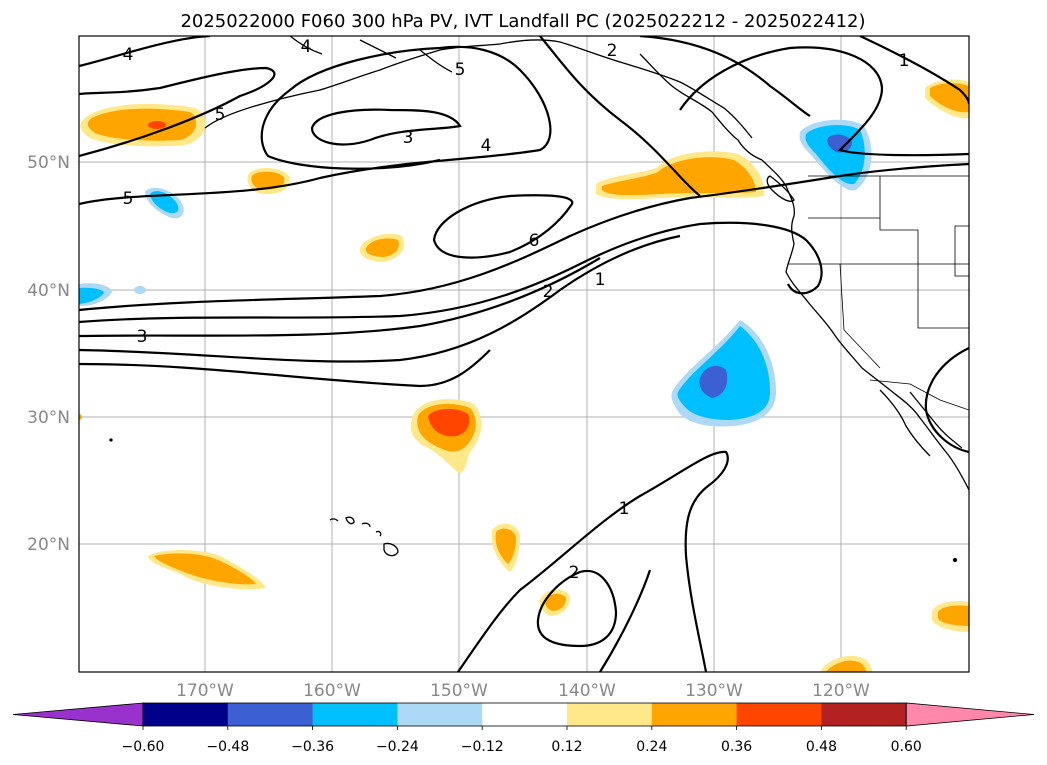 The height and width of the screenshot is (765, 1047). Describe the element at coordinates (459, 691) in the screenshot. I see `lon-label: 150°W` at that location.